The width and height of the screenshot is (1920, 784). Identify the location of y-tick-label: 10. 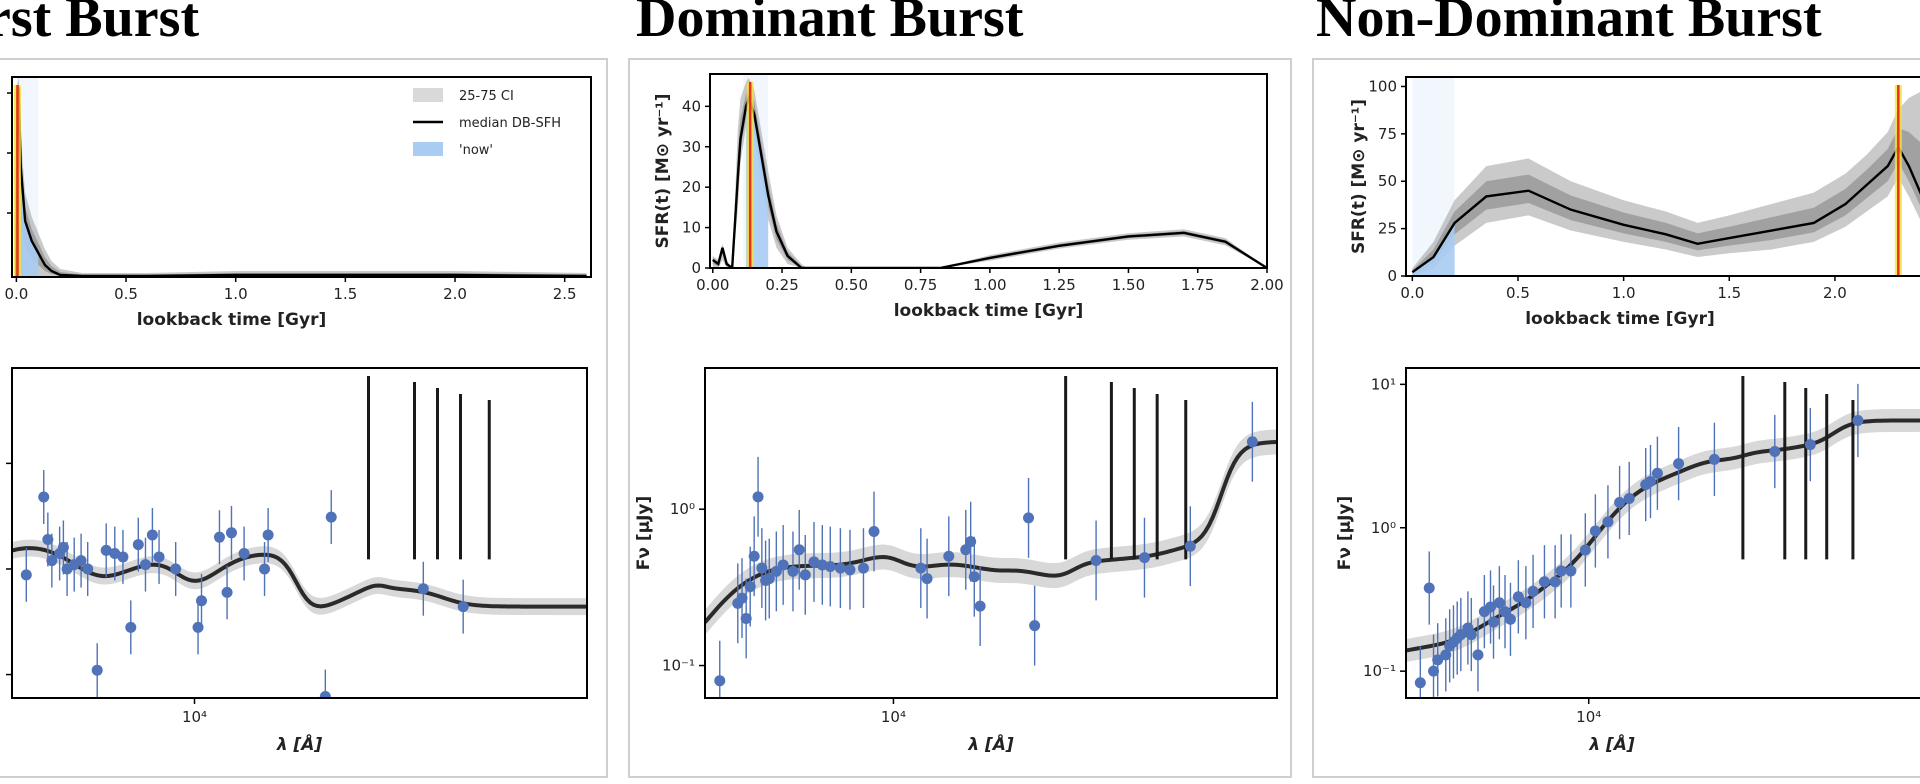
(691, 228).